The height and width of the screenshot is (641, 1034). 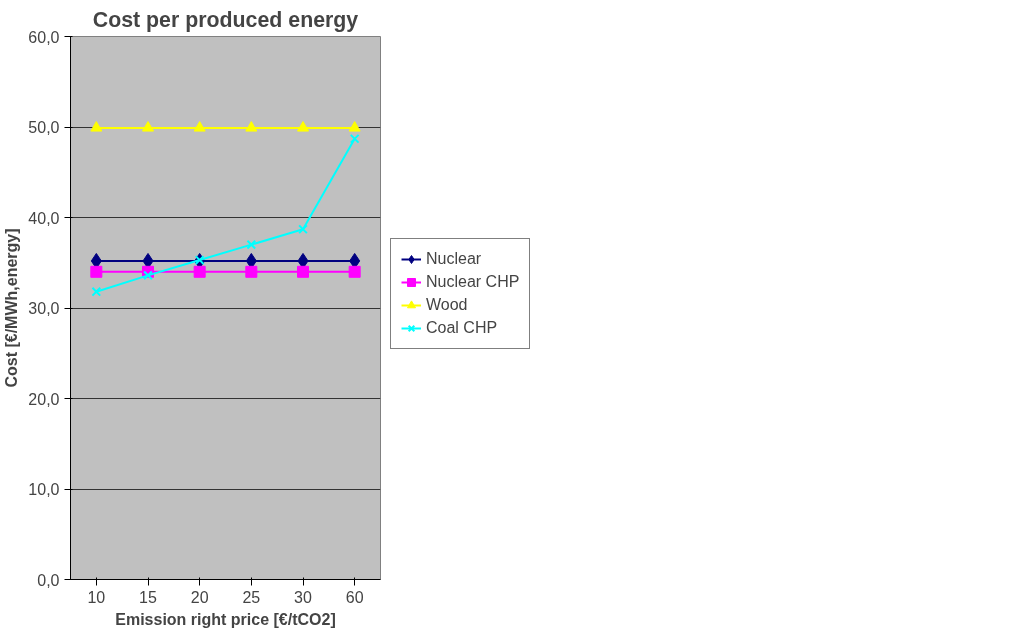 What do you see at coordinates (96, 597) in the screenshot?
I see `x-tick-label: 10` at bounding box center [96, 597].